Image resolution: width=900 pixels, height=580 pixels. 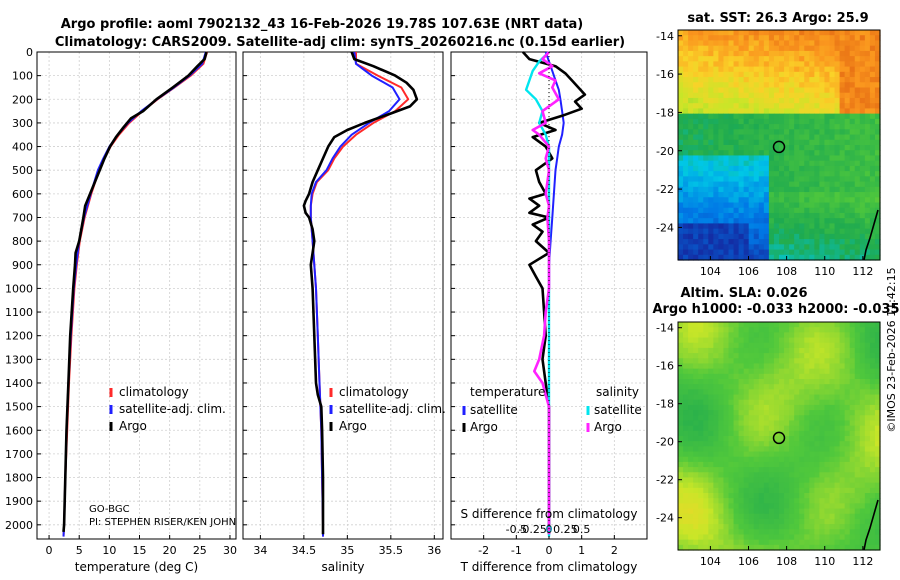 What do you see at coordinates (665, 480) in the screenshot?
I see `map-y-tick-label: -22` at bounding box center [665, 480].